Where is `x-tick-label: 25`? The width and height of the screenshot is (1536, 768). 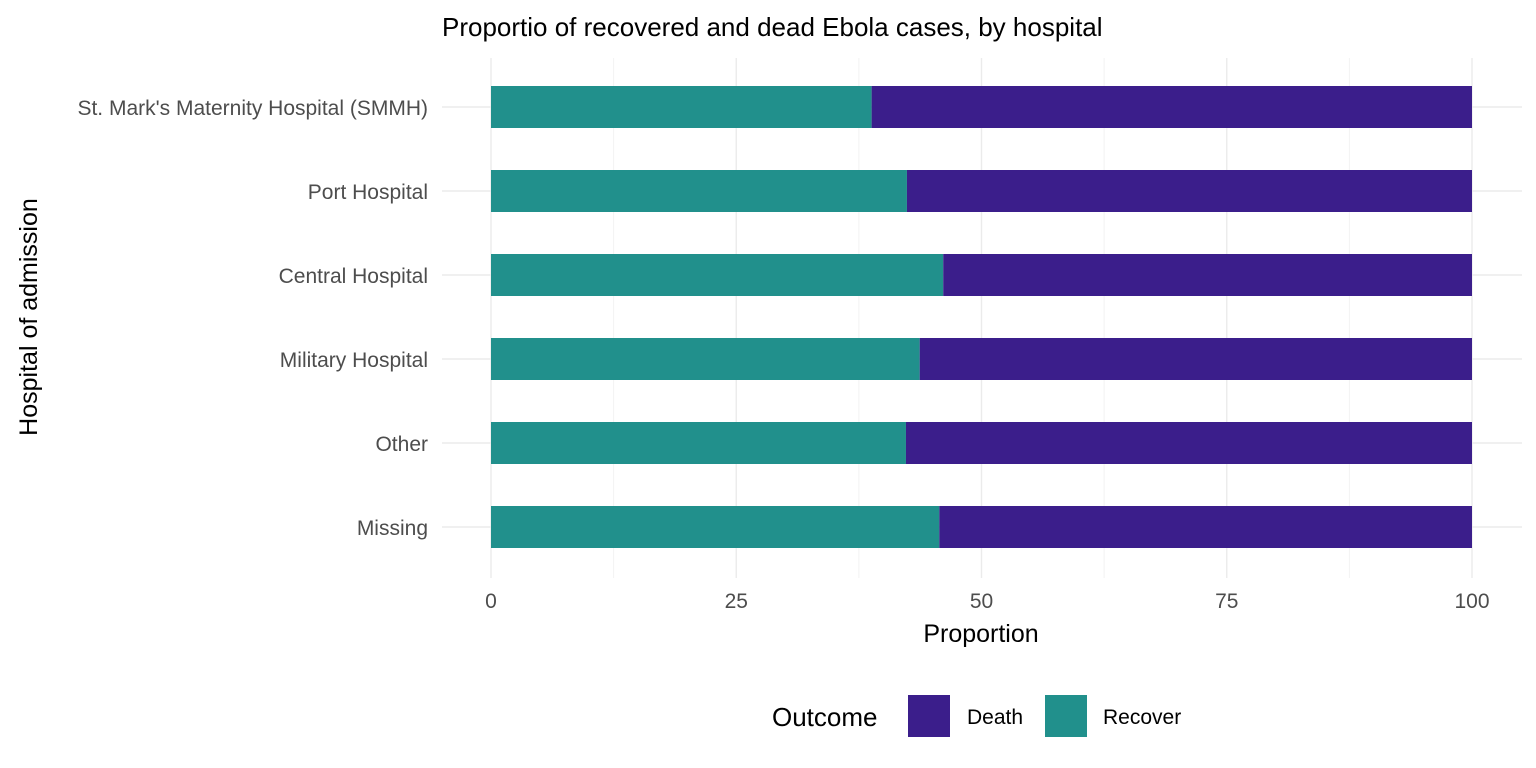
x-tick-label: 25 is located at coordinates (736, 601).